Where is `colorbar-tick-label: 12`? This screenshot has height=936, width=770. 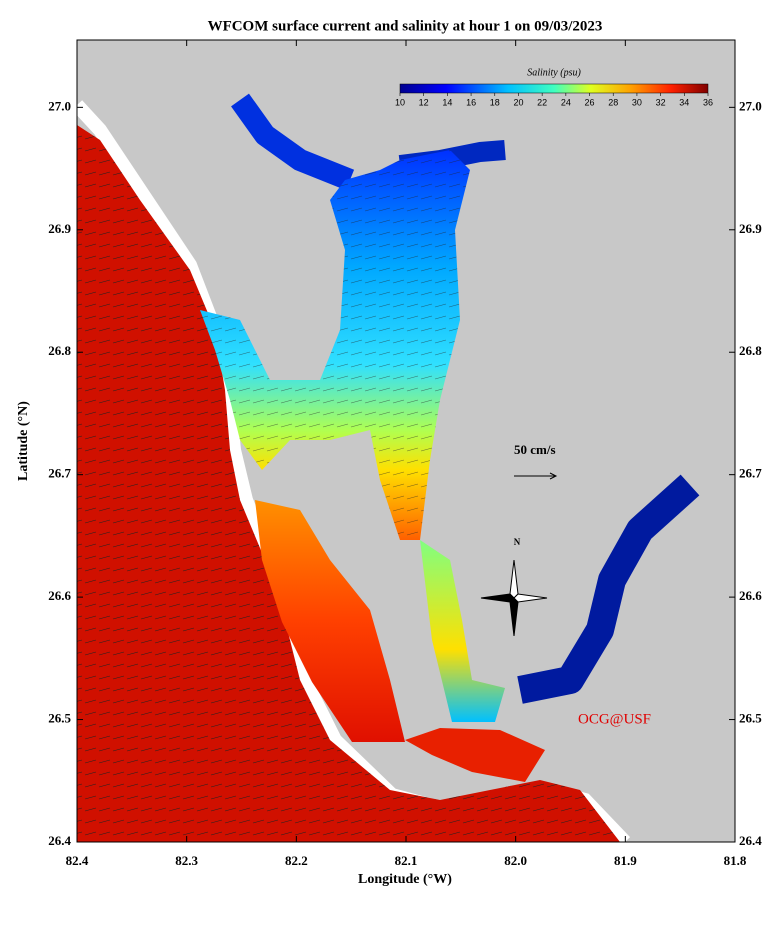 colorbar-tick-label: 12 is located at coordinates (424, 102).